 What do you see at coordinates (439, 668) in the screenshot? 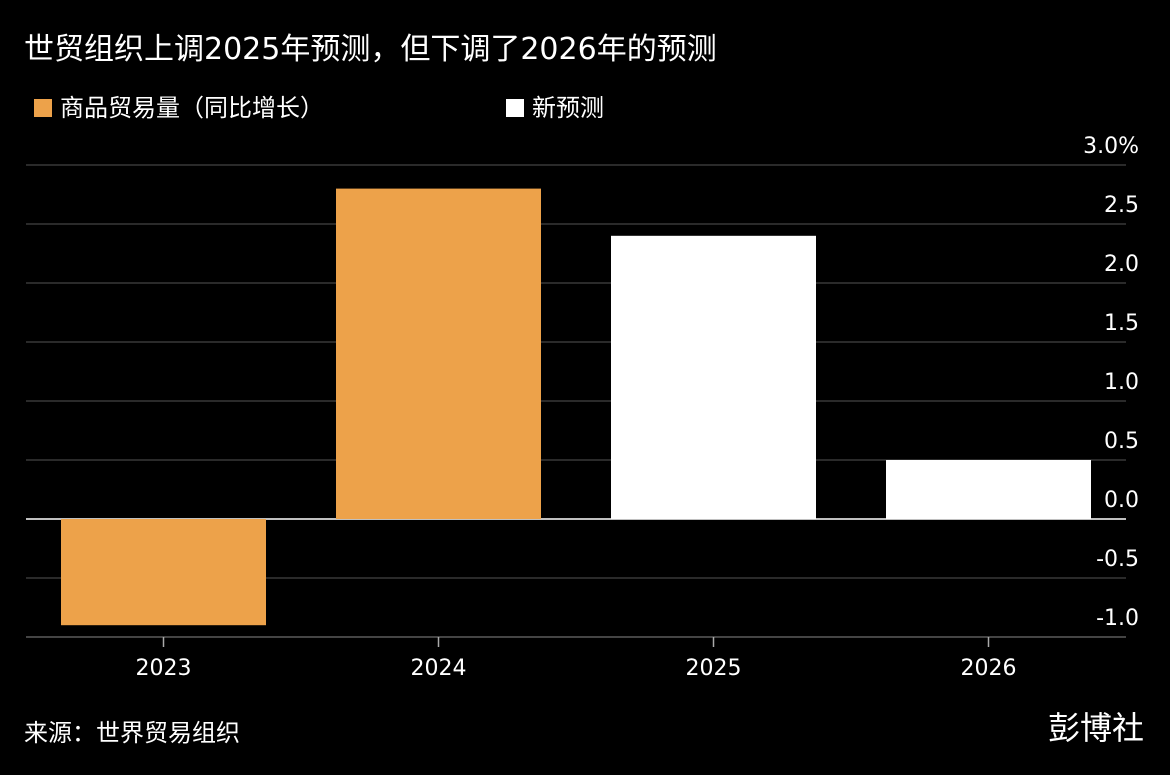
I see `x-tick-label: 2024` at bounding box center [439, 668].